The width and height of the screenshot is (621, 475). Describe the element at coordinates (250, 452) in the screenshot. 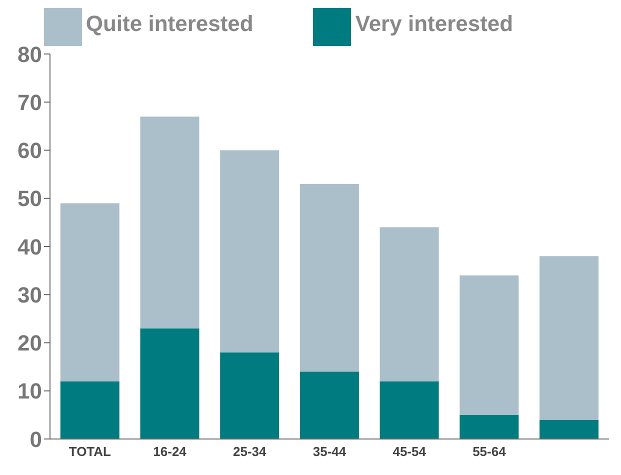

I see `x-tick-label: 25-34` at that location.